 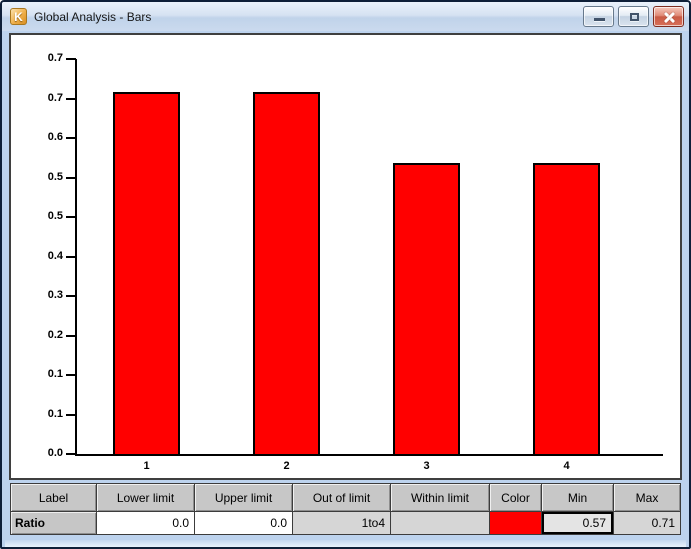 What do you see at coordinates (18, 16) in the screenshot?
I see `app-icon: K` at bounding box center [18, 16].